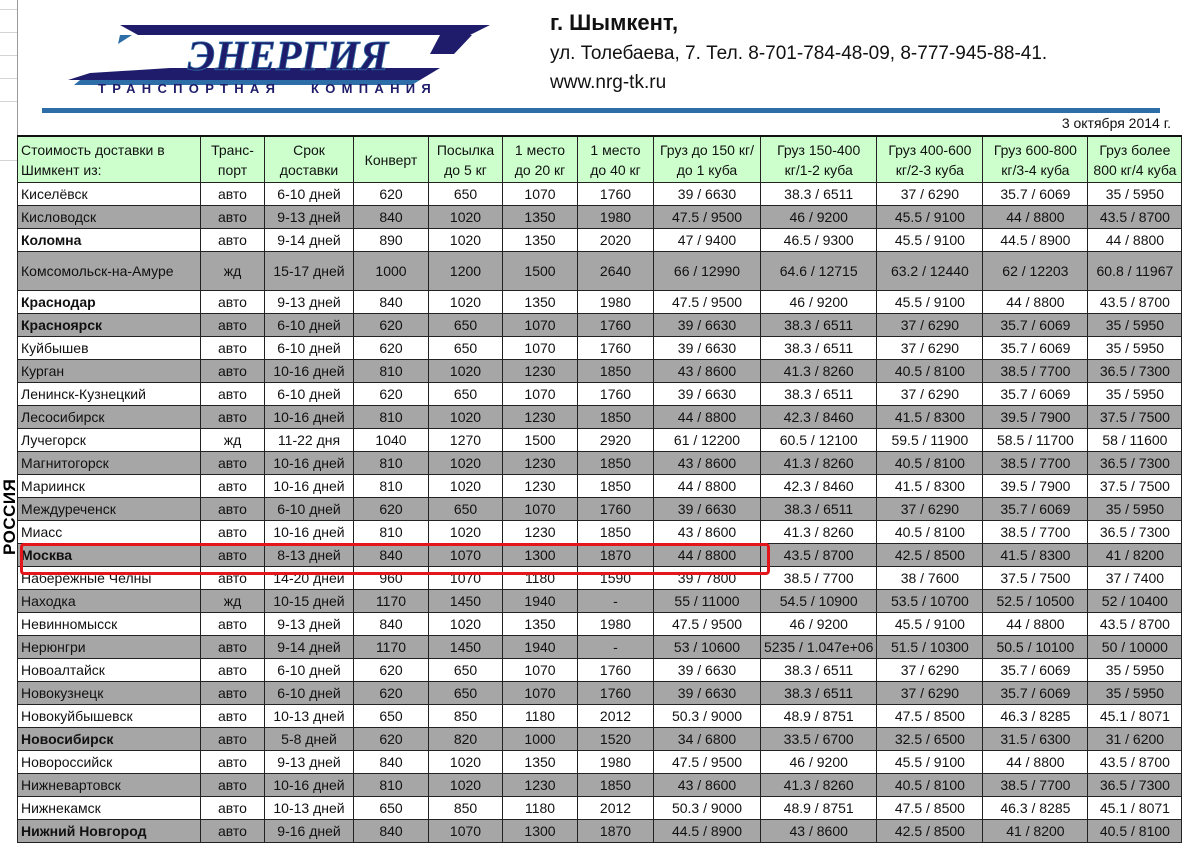 The image size is (1183, 843). I want to click on table-cell: 47.5 / 8500, so click(930, 716).